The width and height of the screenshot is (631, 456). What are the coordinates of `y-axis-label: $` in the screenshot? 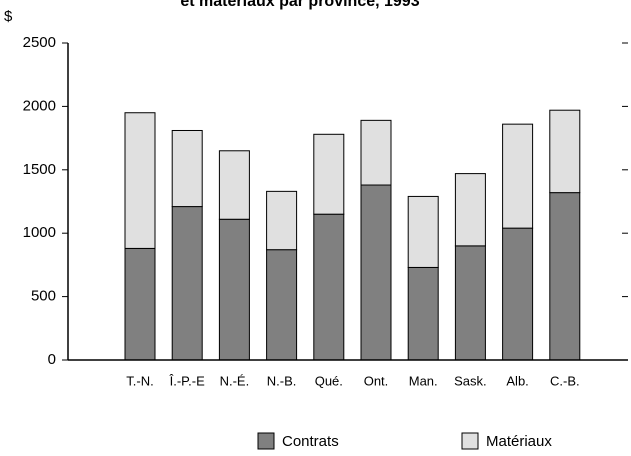 It's located at (8, 16).